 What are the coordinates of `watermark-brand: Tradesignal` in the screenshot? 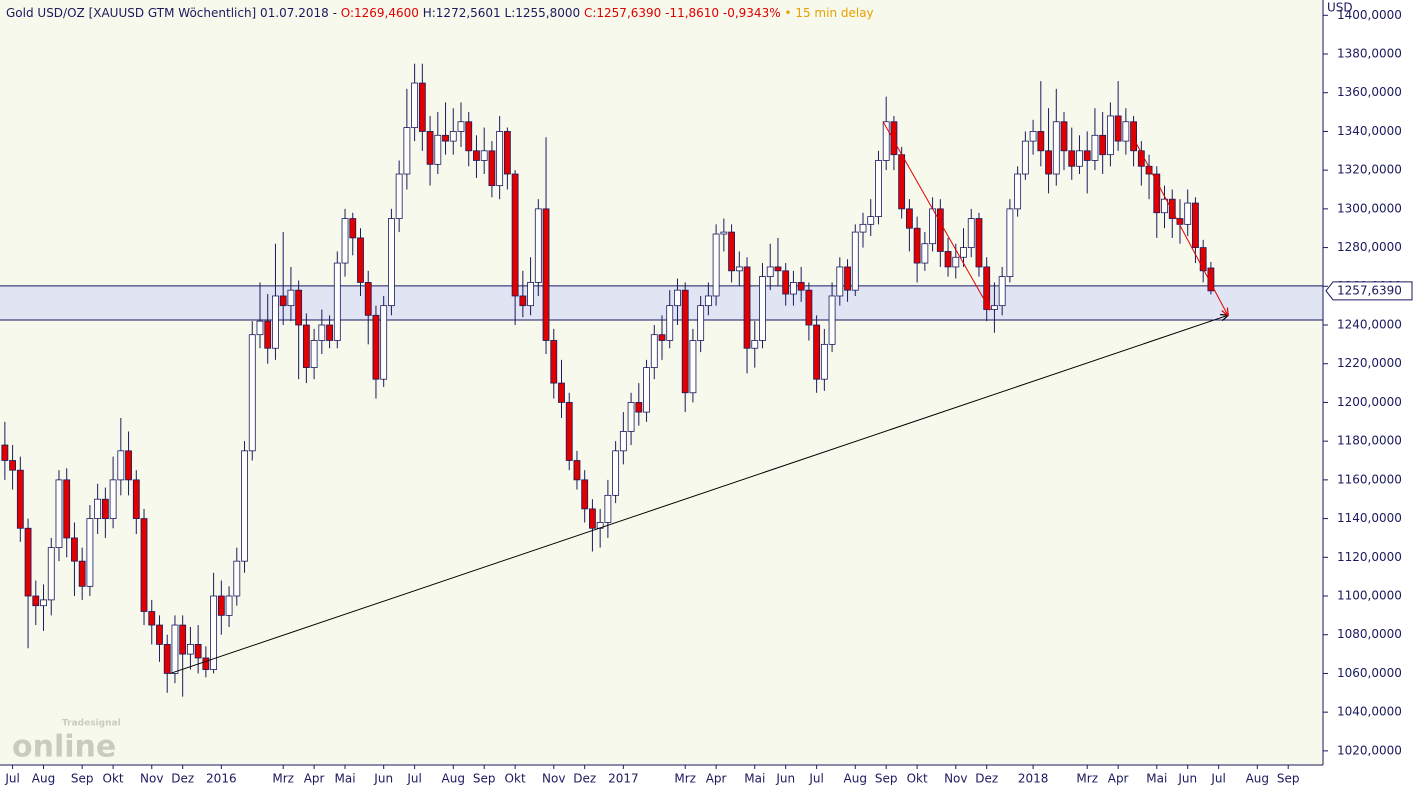 It's located at (91, 724).